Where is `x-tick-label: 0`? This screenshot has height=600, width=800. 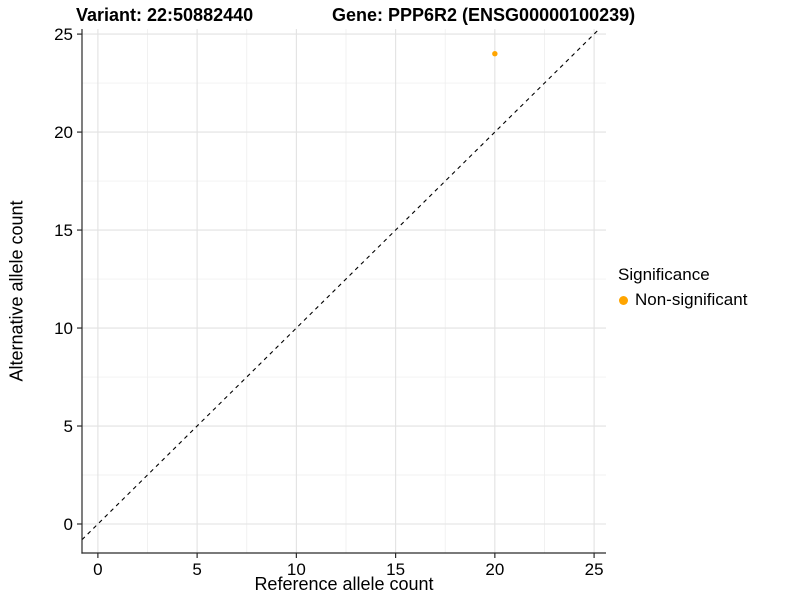
x-tick-label: 0 is located at coordinates (97, 569).